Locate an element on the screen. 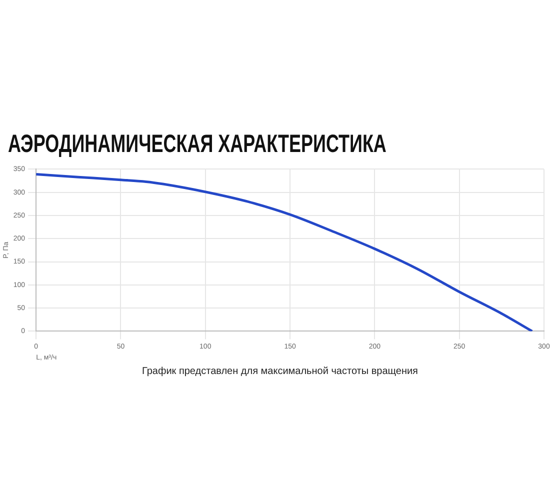 This screenshot has height=504, width=560. text: График представлен для максимальной частоты вращения is located at coordinates (280, 371).